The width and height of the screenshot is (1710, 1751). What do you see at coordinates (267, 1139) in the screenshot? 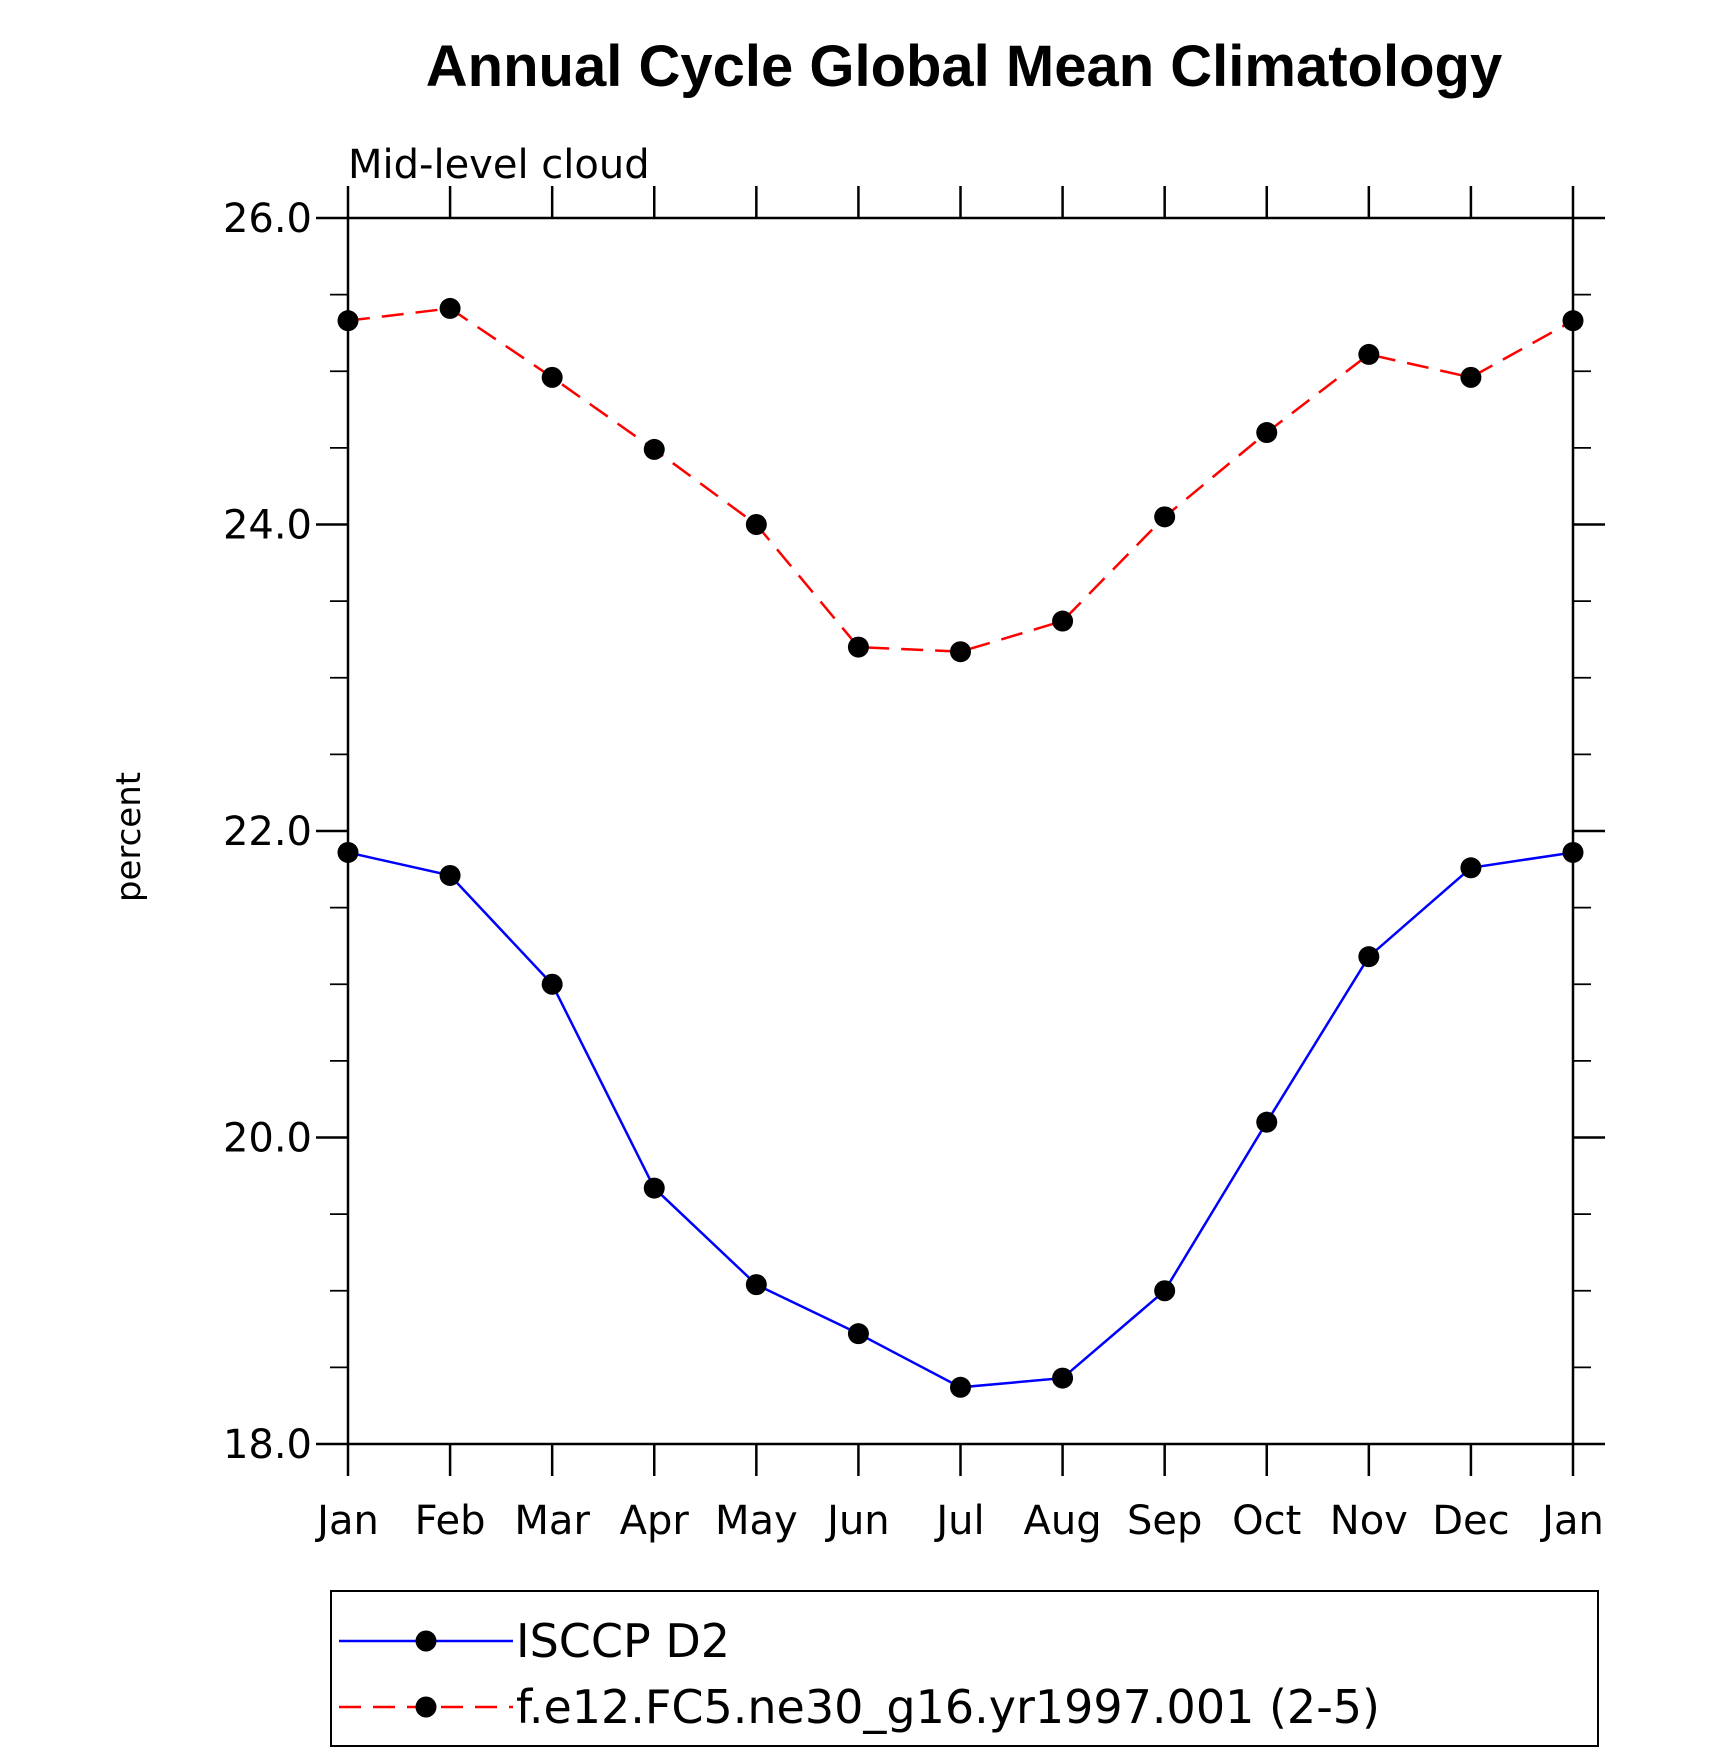
I see `y-tick-label: 20.0` at bounding box center [267, 1139].